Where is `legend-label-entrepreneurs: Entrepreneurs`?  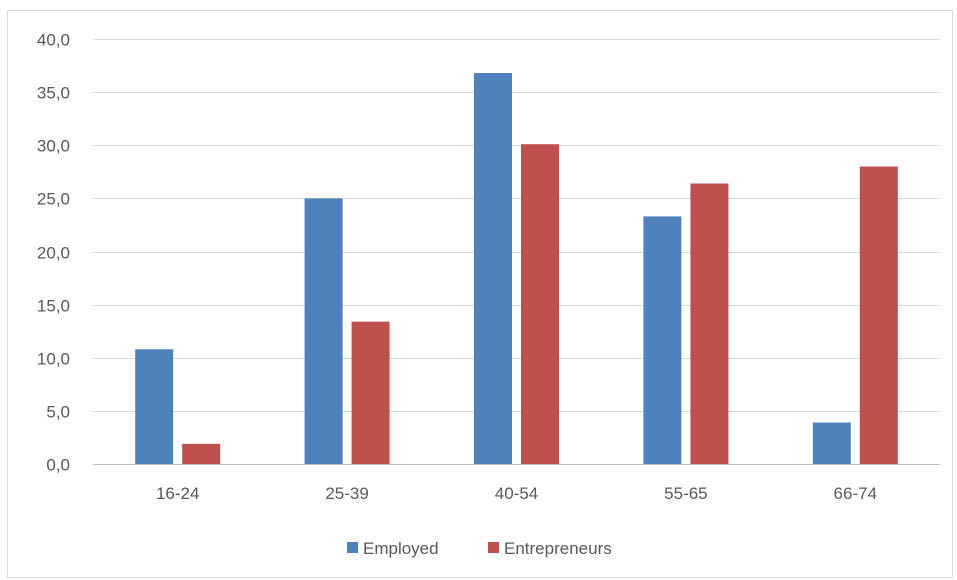 legend-label-entrepreneurs: Entrepreneurs is located at coordinates (558, 548).